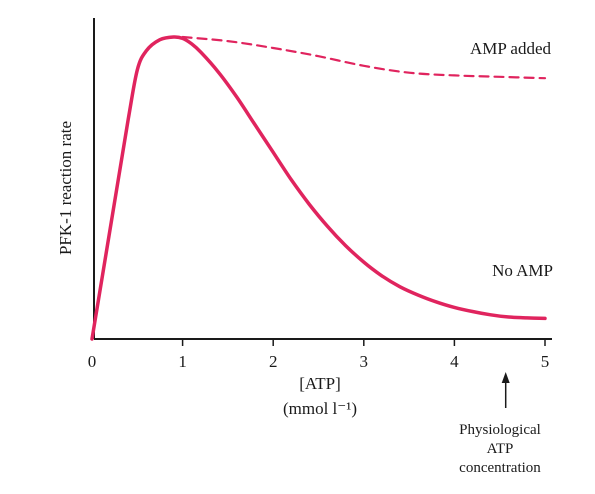 This screenshot has height=494, width=595. Describe the element at coordinates (320, 383) in the screenshot. I see `x-axis-label: [ATP]` at that location.